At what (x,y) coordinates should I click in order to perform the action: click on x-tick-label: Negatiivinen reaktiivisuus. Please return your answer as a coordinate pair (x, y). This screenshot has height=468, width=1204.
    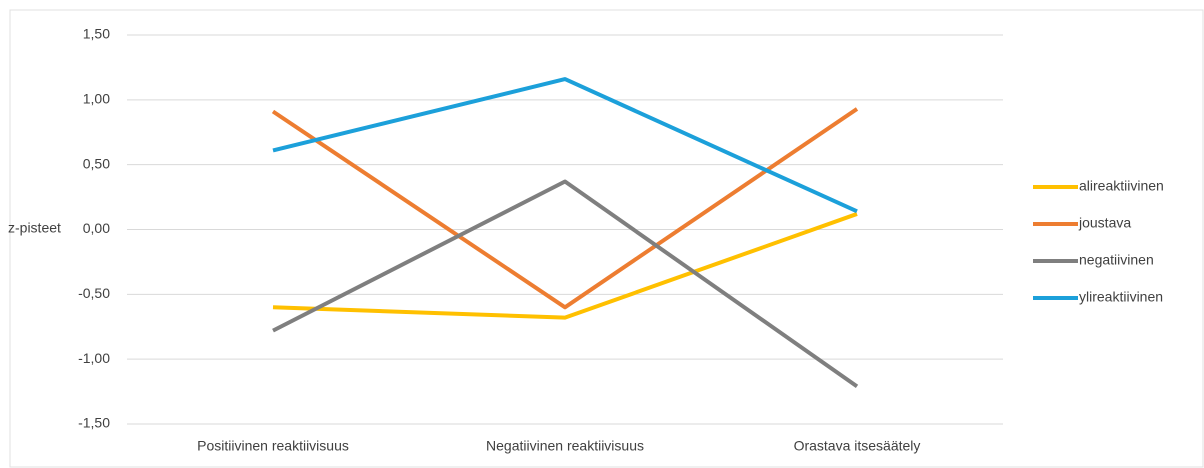
    Looking at the image, I should click on (565, 446).